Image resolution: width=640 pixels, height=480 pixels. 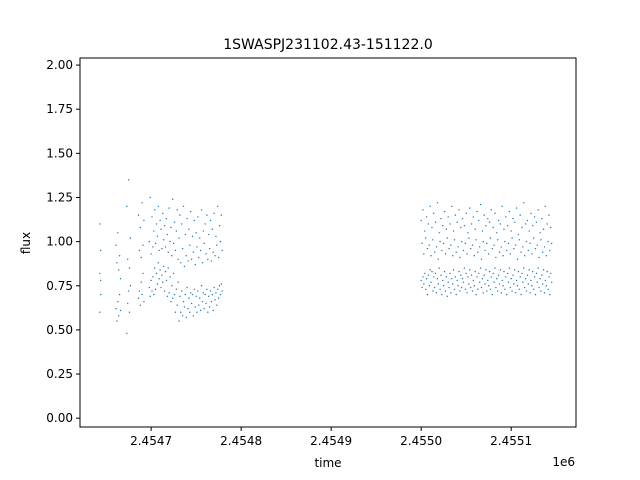 What do you see at coordinates (59, 109) in the screenshot?
I see `y-tick-label: 1.75` at bounding box center [59, 109].